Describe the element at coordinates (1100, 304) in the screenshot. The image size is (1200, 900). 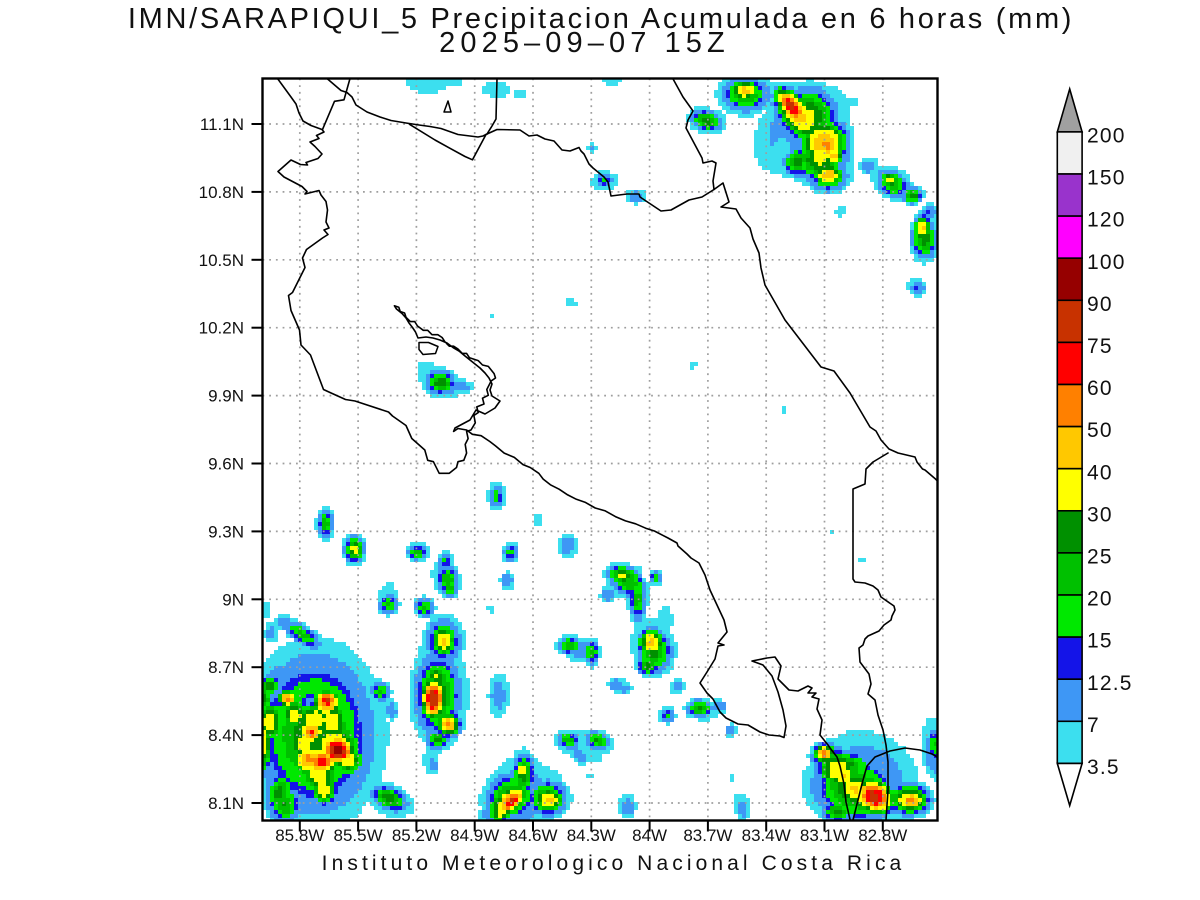
I see `svg-text: 90` at that location.